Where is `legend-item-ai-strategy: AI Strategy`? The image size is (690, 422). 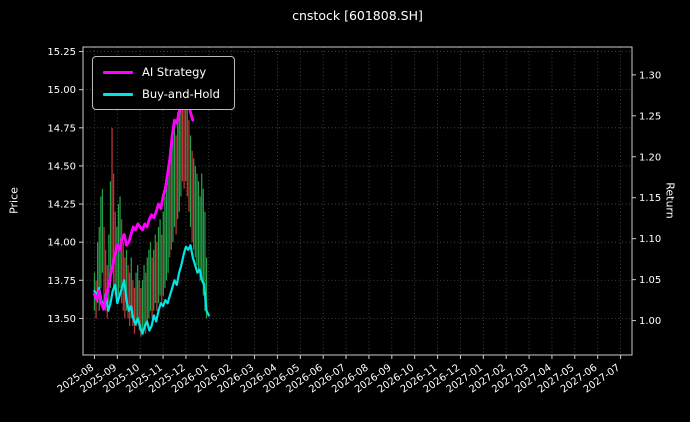 legend-item-ai-strategy: AI Strategy is located at coordinates (161, 72).